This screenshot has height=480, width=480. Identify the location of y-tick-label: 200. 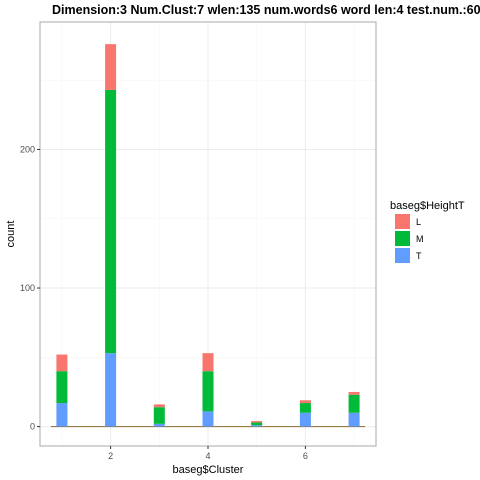
(27, 149).